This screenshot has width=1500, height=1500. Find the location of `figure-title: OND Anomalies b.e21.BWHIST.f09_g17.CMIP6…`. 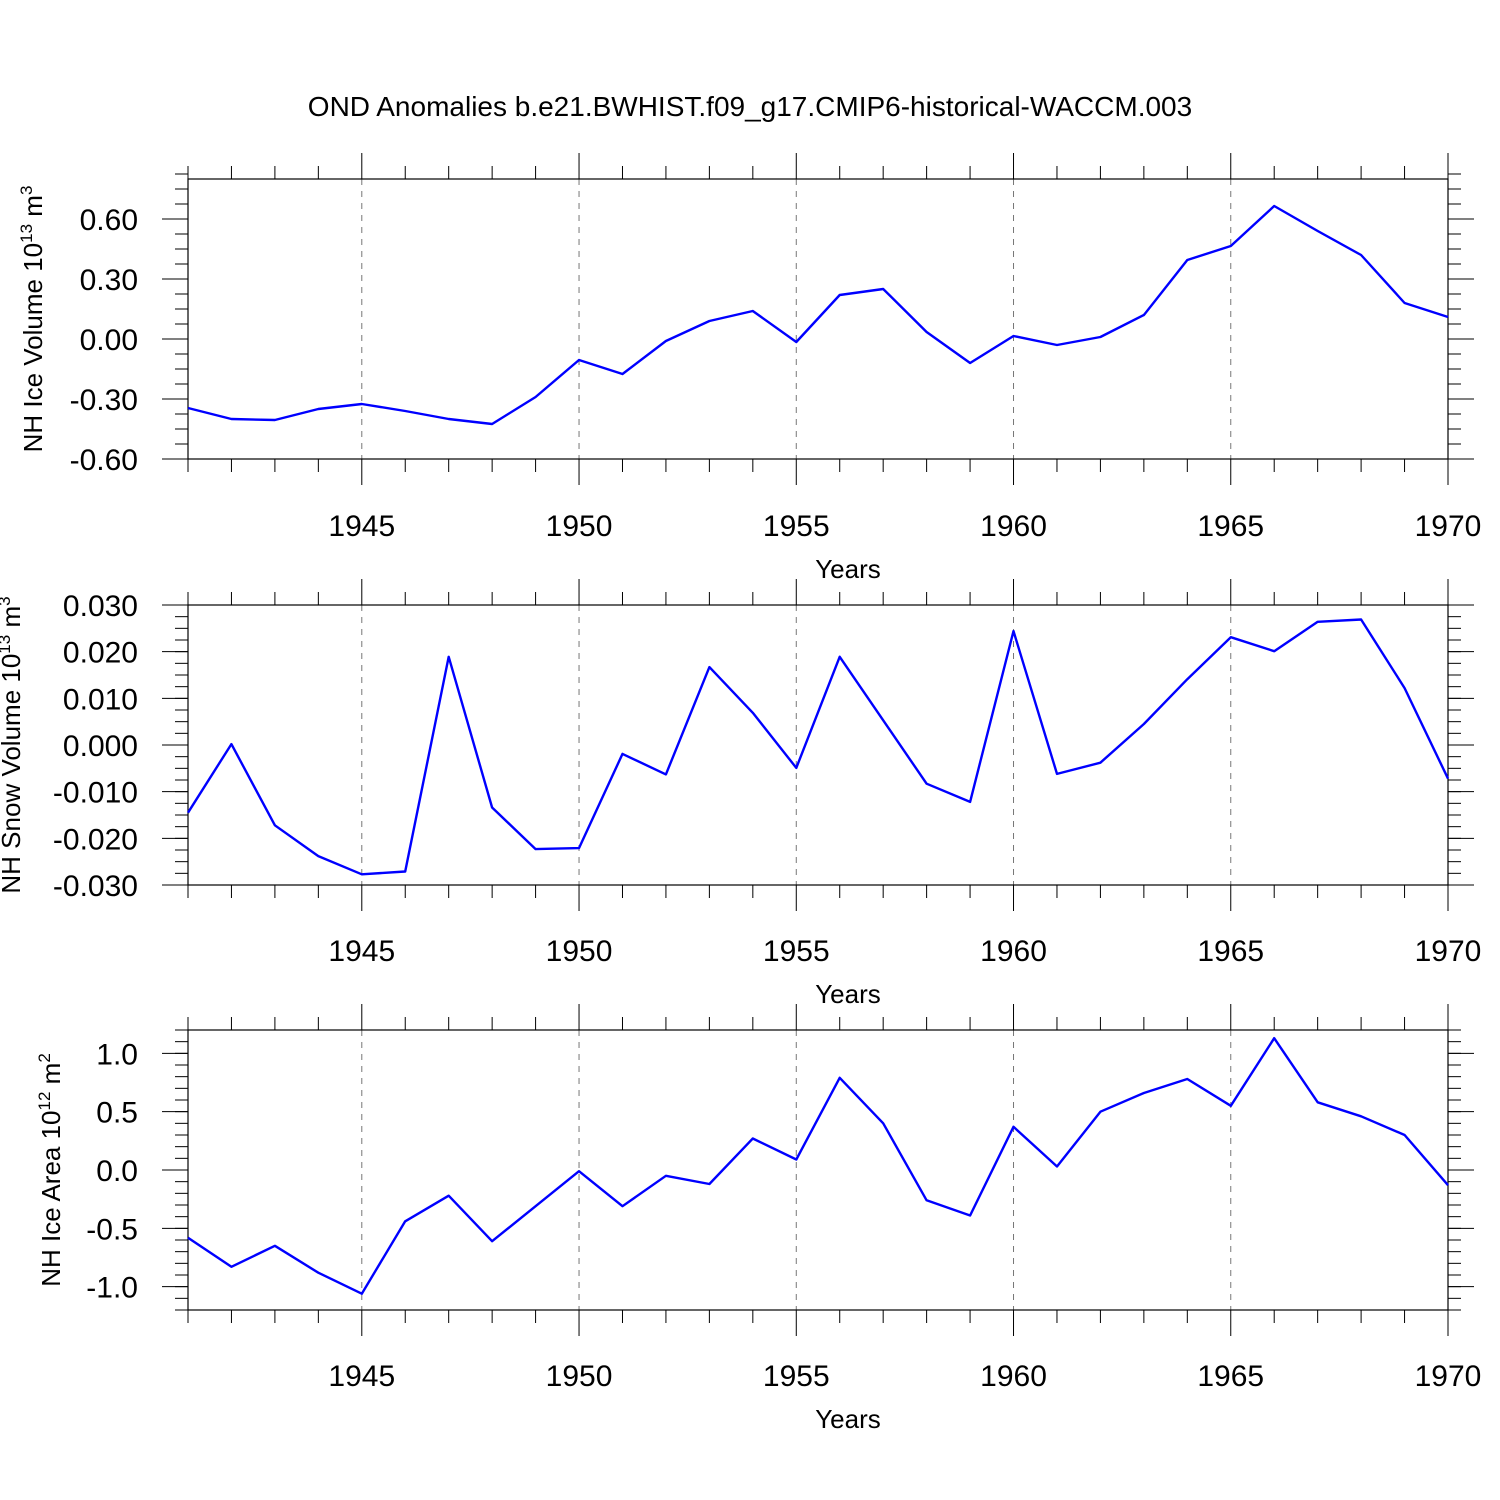

figure-title: OND Anomalies b.e21.BWHIST.f09_g17.CMIP6… is located at coordinates (750, 106).